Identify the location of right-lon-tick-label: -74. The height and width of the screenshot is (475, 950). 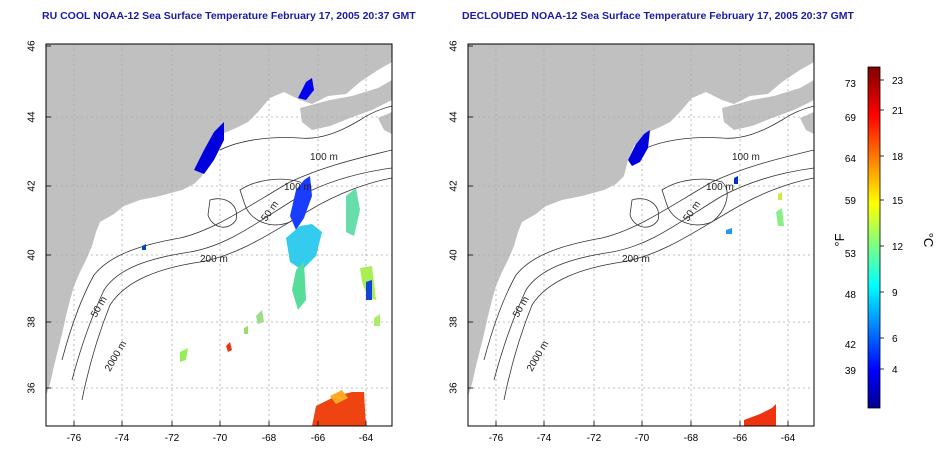
(544, 438).